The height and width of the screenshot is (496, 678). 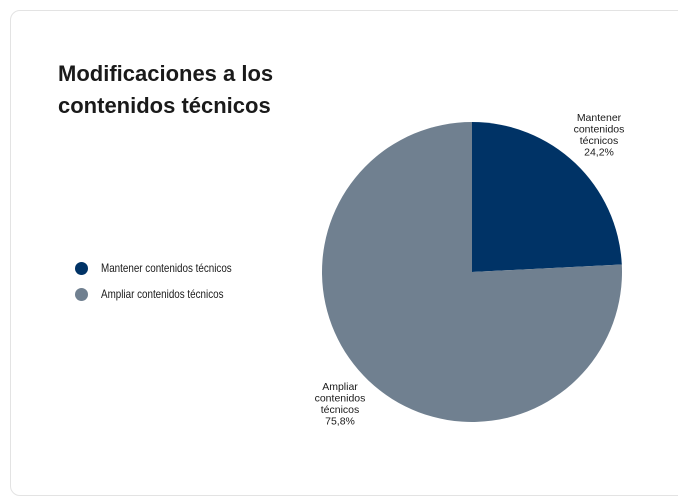 What do you see at coordinates (599, 118) in the screenshot?
I see `slice-label-line: Mantener` at bounding box center [599, 118].